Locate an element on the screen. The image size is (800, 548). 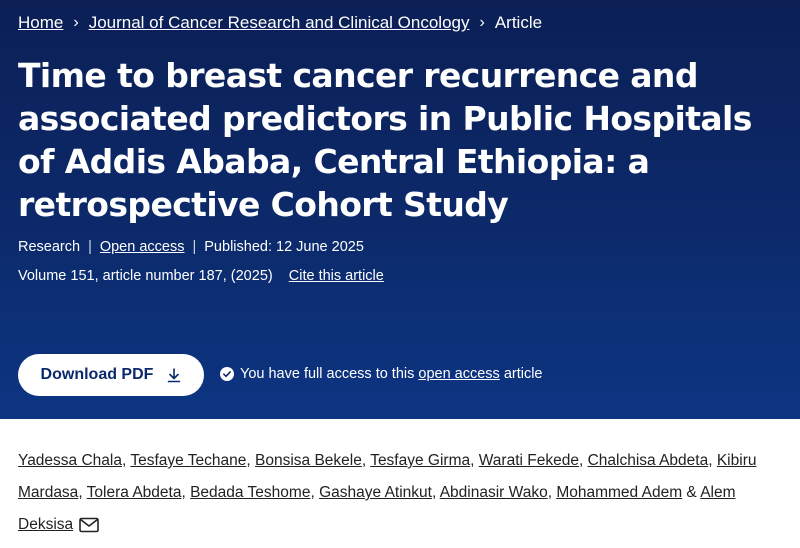
author-link: Alem Deksisa is located at coordinates (377, 508).